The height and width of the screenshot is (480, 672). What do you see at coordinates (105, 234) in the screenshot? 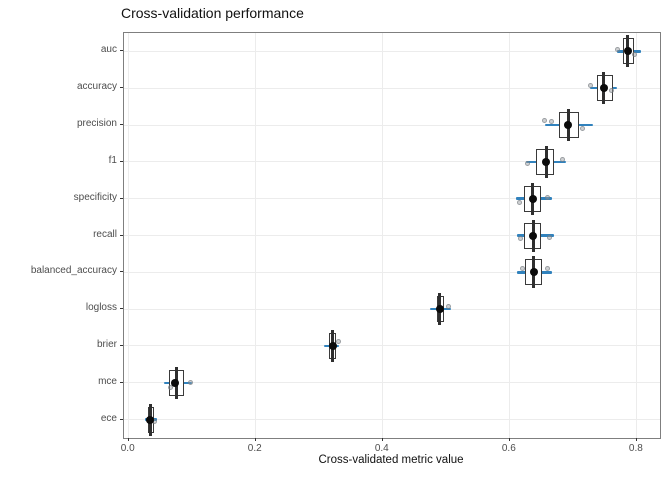
I see `y-tick-label: recall` at bounding box center [105, 234].